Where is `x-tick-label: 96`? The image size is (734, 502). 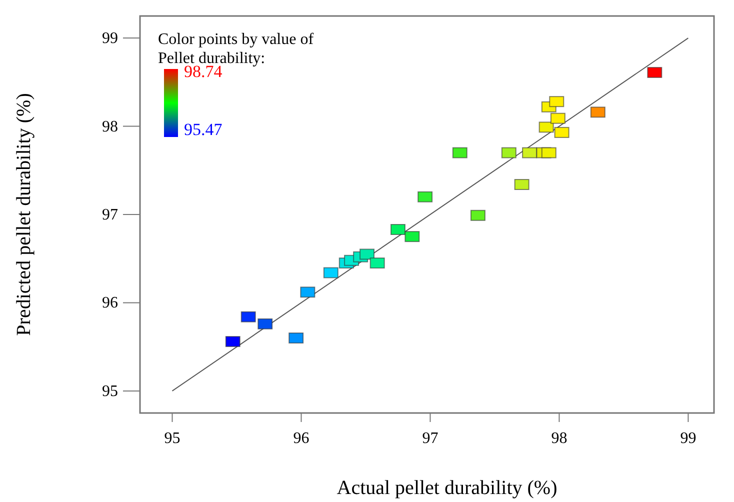 x-tick-label: 96 is located at coordinates (301, 438).